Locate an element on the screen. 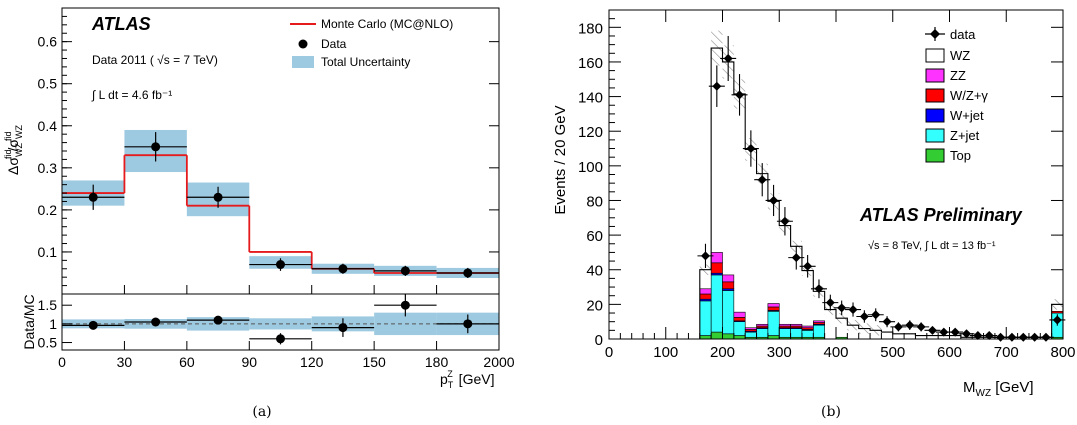 The width and height of the screenshot is (1077, 425). b-ytick-label-4: 80 is located at coordinates (594, 201).